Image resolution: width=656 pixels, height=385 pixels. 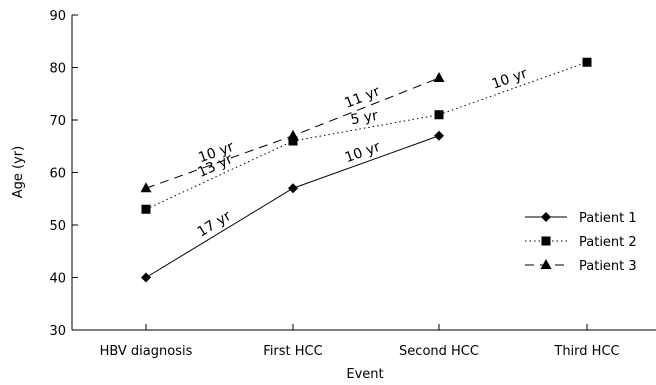 I want to click on legend: Patient 1 Patient 2 Patient 3, so click(x=581, y=242).